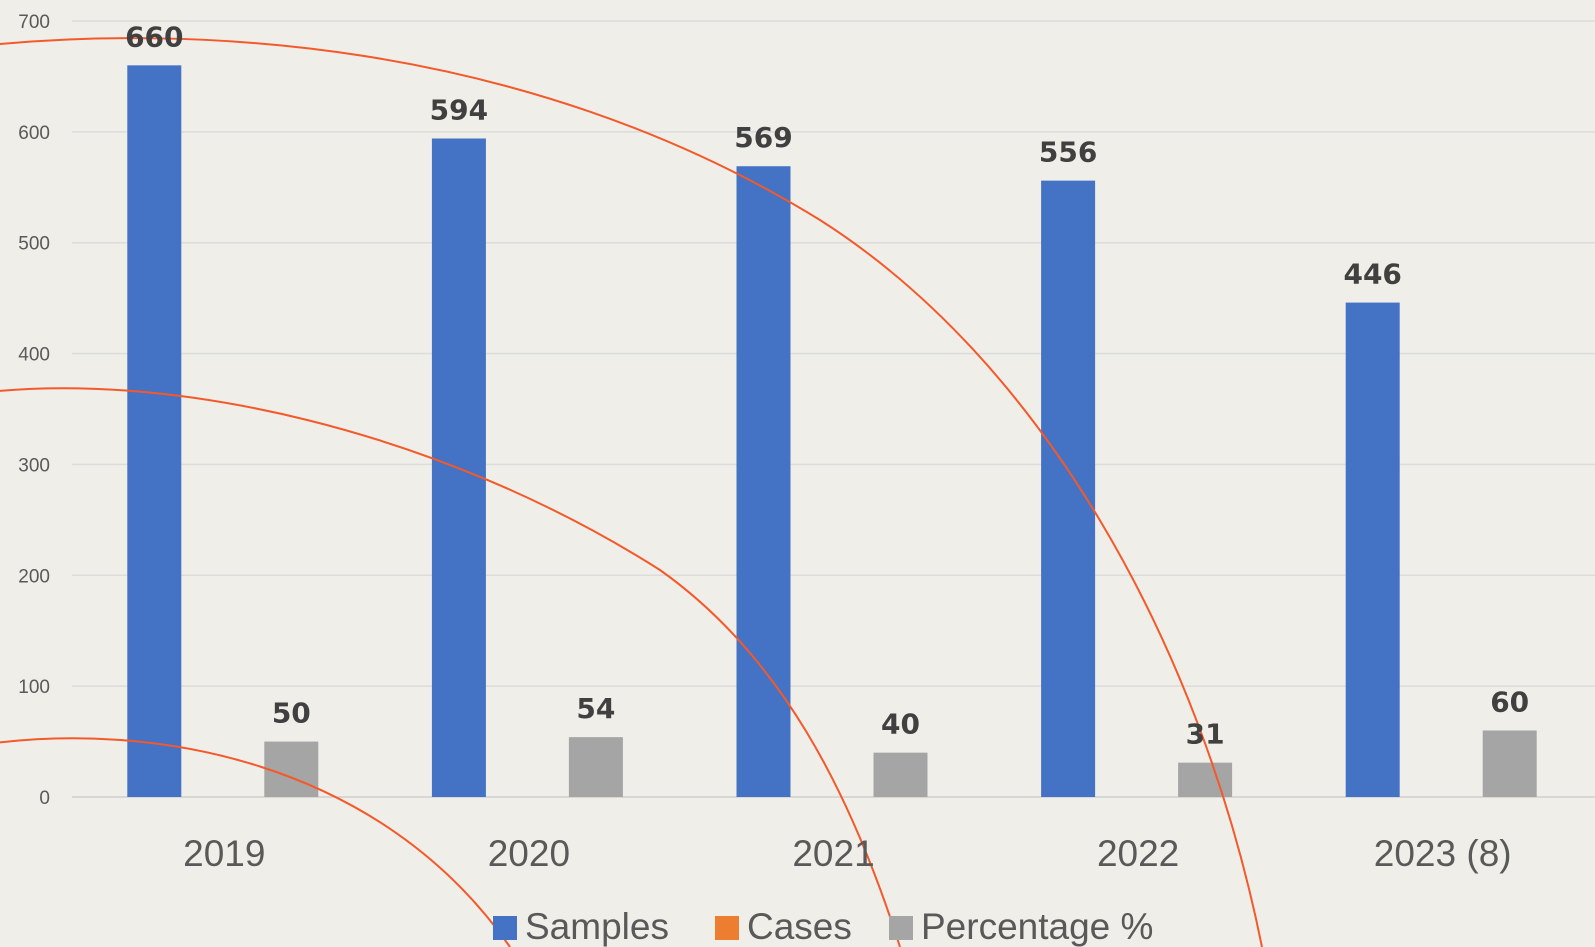  What do you see at coordinates (154, 36) in the screenshot?
I see `data-label: 660` at bounding box center [154, 36].